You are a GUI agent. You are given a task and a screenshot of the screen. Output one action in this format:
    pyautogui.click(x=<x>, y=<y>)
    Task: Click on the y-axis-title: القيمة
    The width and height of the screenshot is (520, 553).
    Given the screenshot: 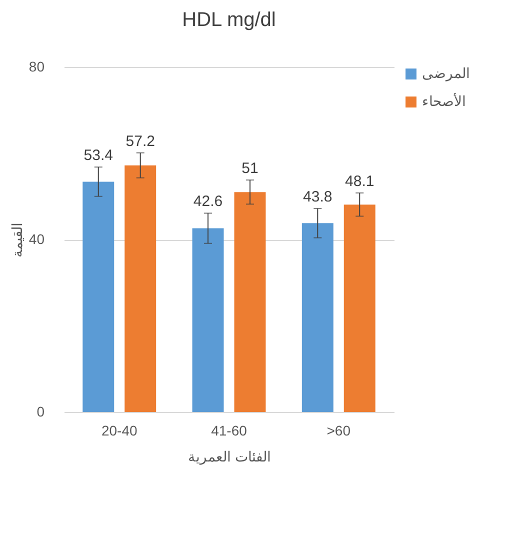 What is the action you would take?
    pyautogui.click(x=16, y=240)
    